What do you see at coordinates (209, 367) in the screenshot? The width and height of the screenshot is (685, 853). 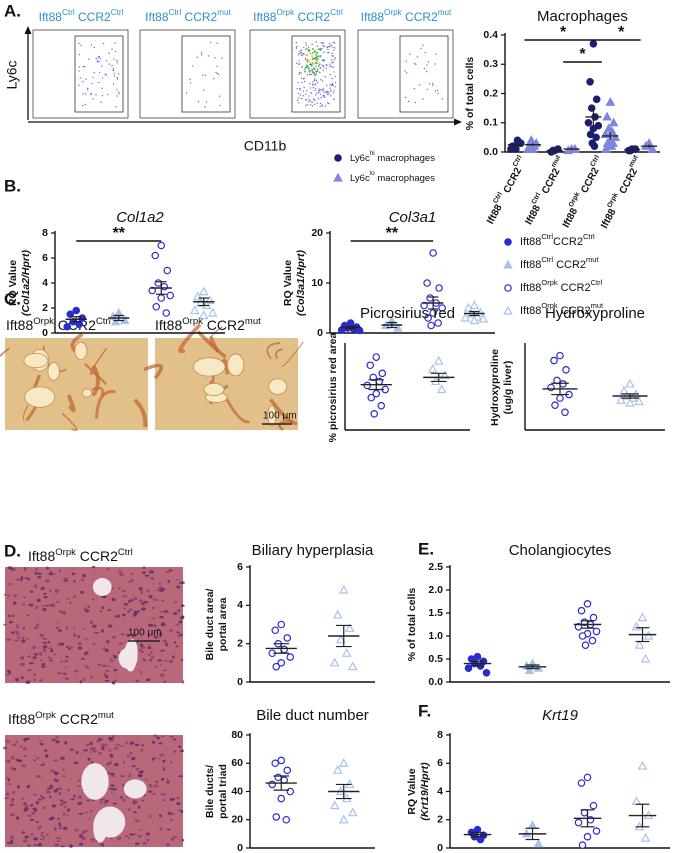 I see `vessel` at bounding box center [209, 367].